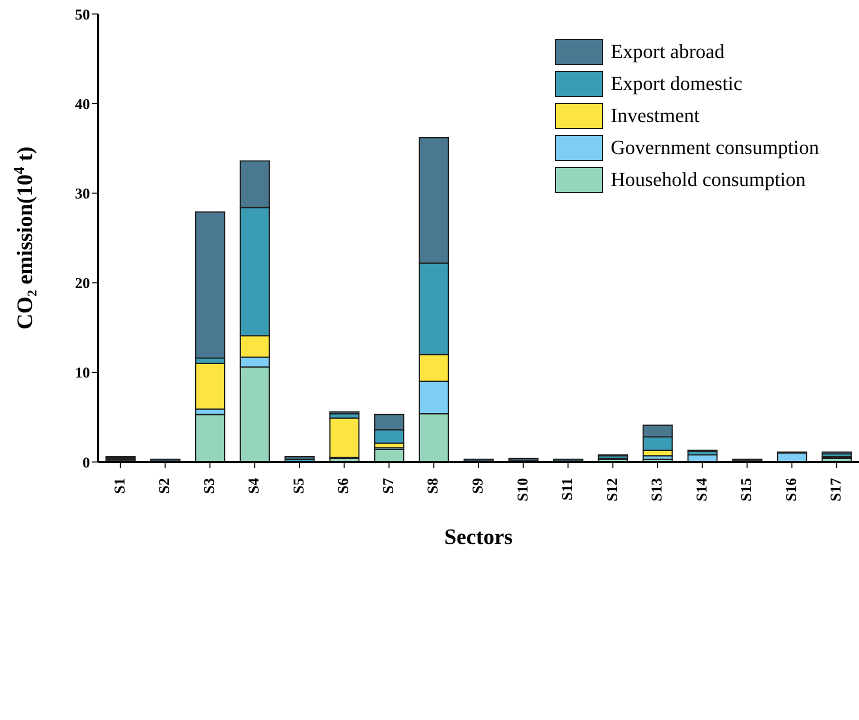 The height and width of the screenshot is (720, 859). Describe the element at coordinates (676, 84) in the screenshot. I see `legend-label: Export domestic` at that location.